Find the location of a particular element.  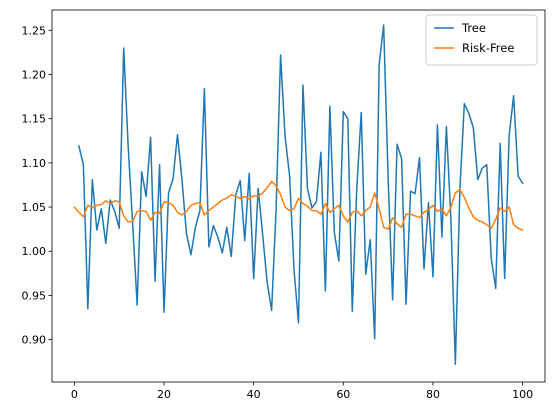

y-tick-label: 1.10 is located at coordinates (34, 163).